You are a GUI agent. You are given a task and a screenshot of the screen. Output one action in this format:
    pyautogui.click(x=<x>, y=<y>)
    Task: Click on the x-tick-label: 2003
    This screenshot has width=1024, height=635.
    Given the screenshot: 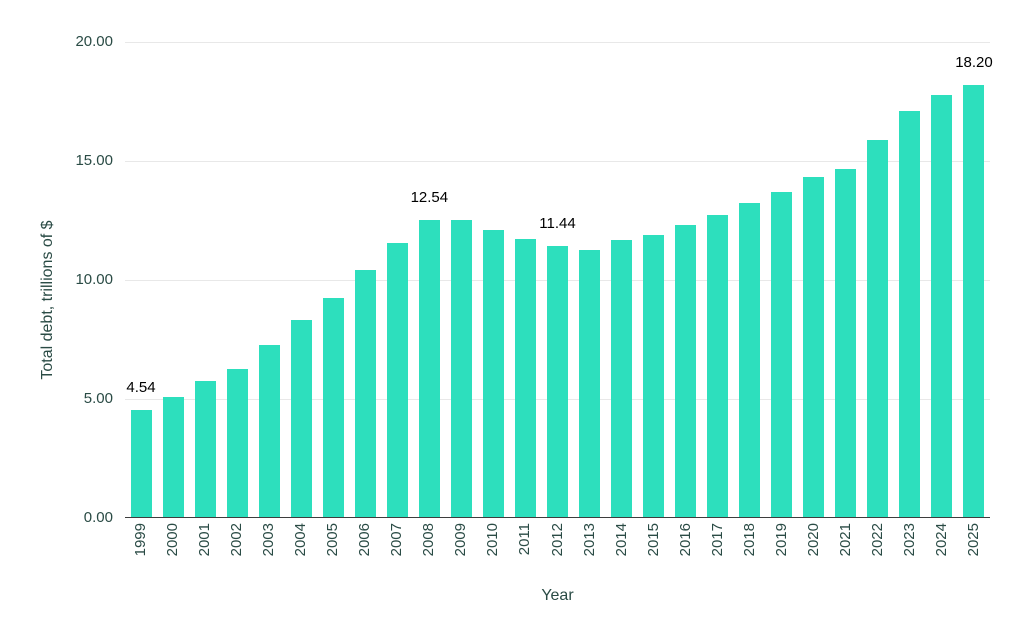 What is the action you would take?
    pyautogui.click(x=269, y=540)
    